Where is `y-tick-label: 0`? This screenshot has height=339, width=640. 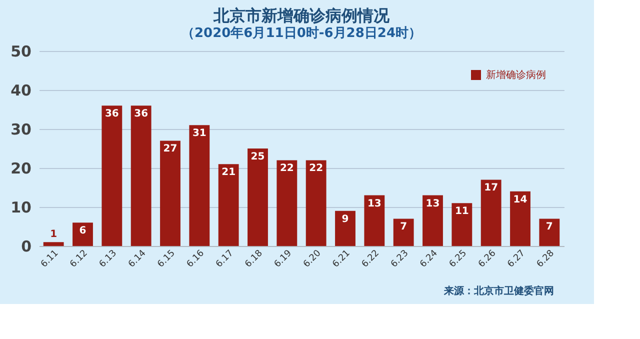 y-tick-label: 0 is located at coordinates (26, 247).